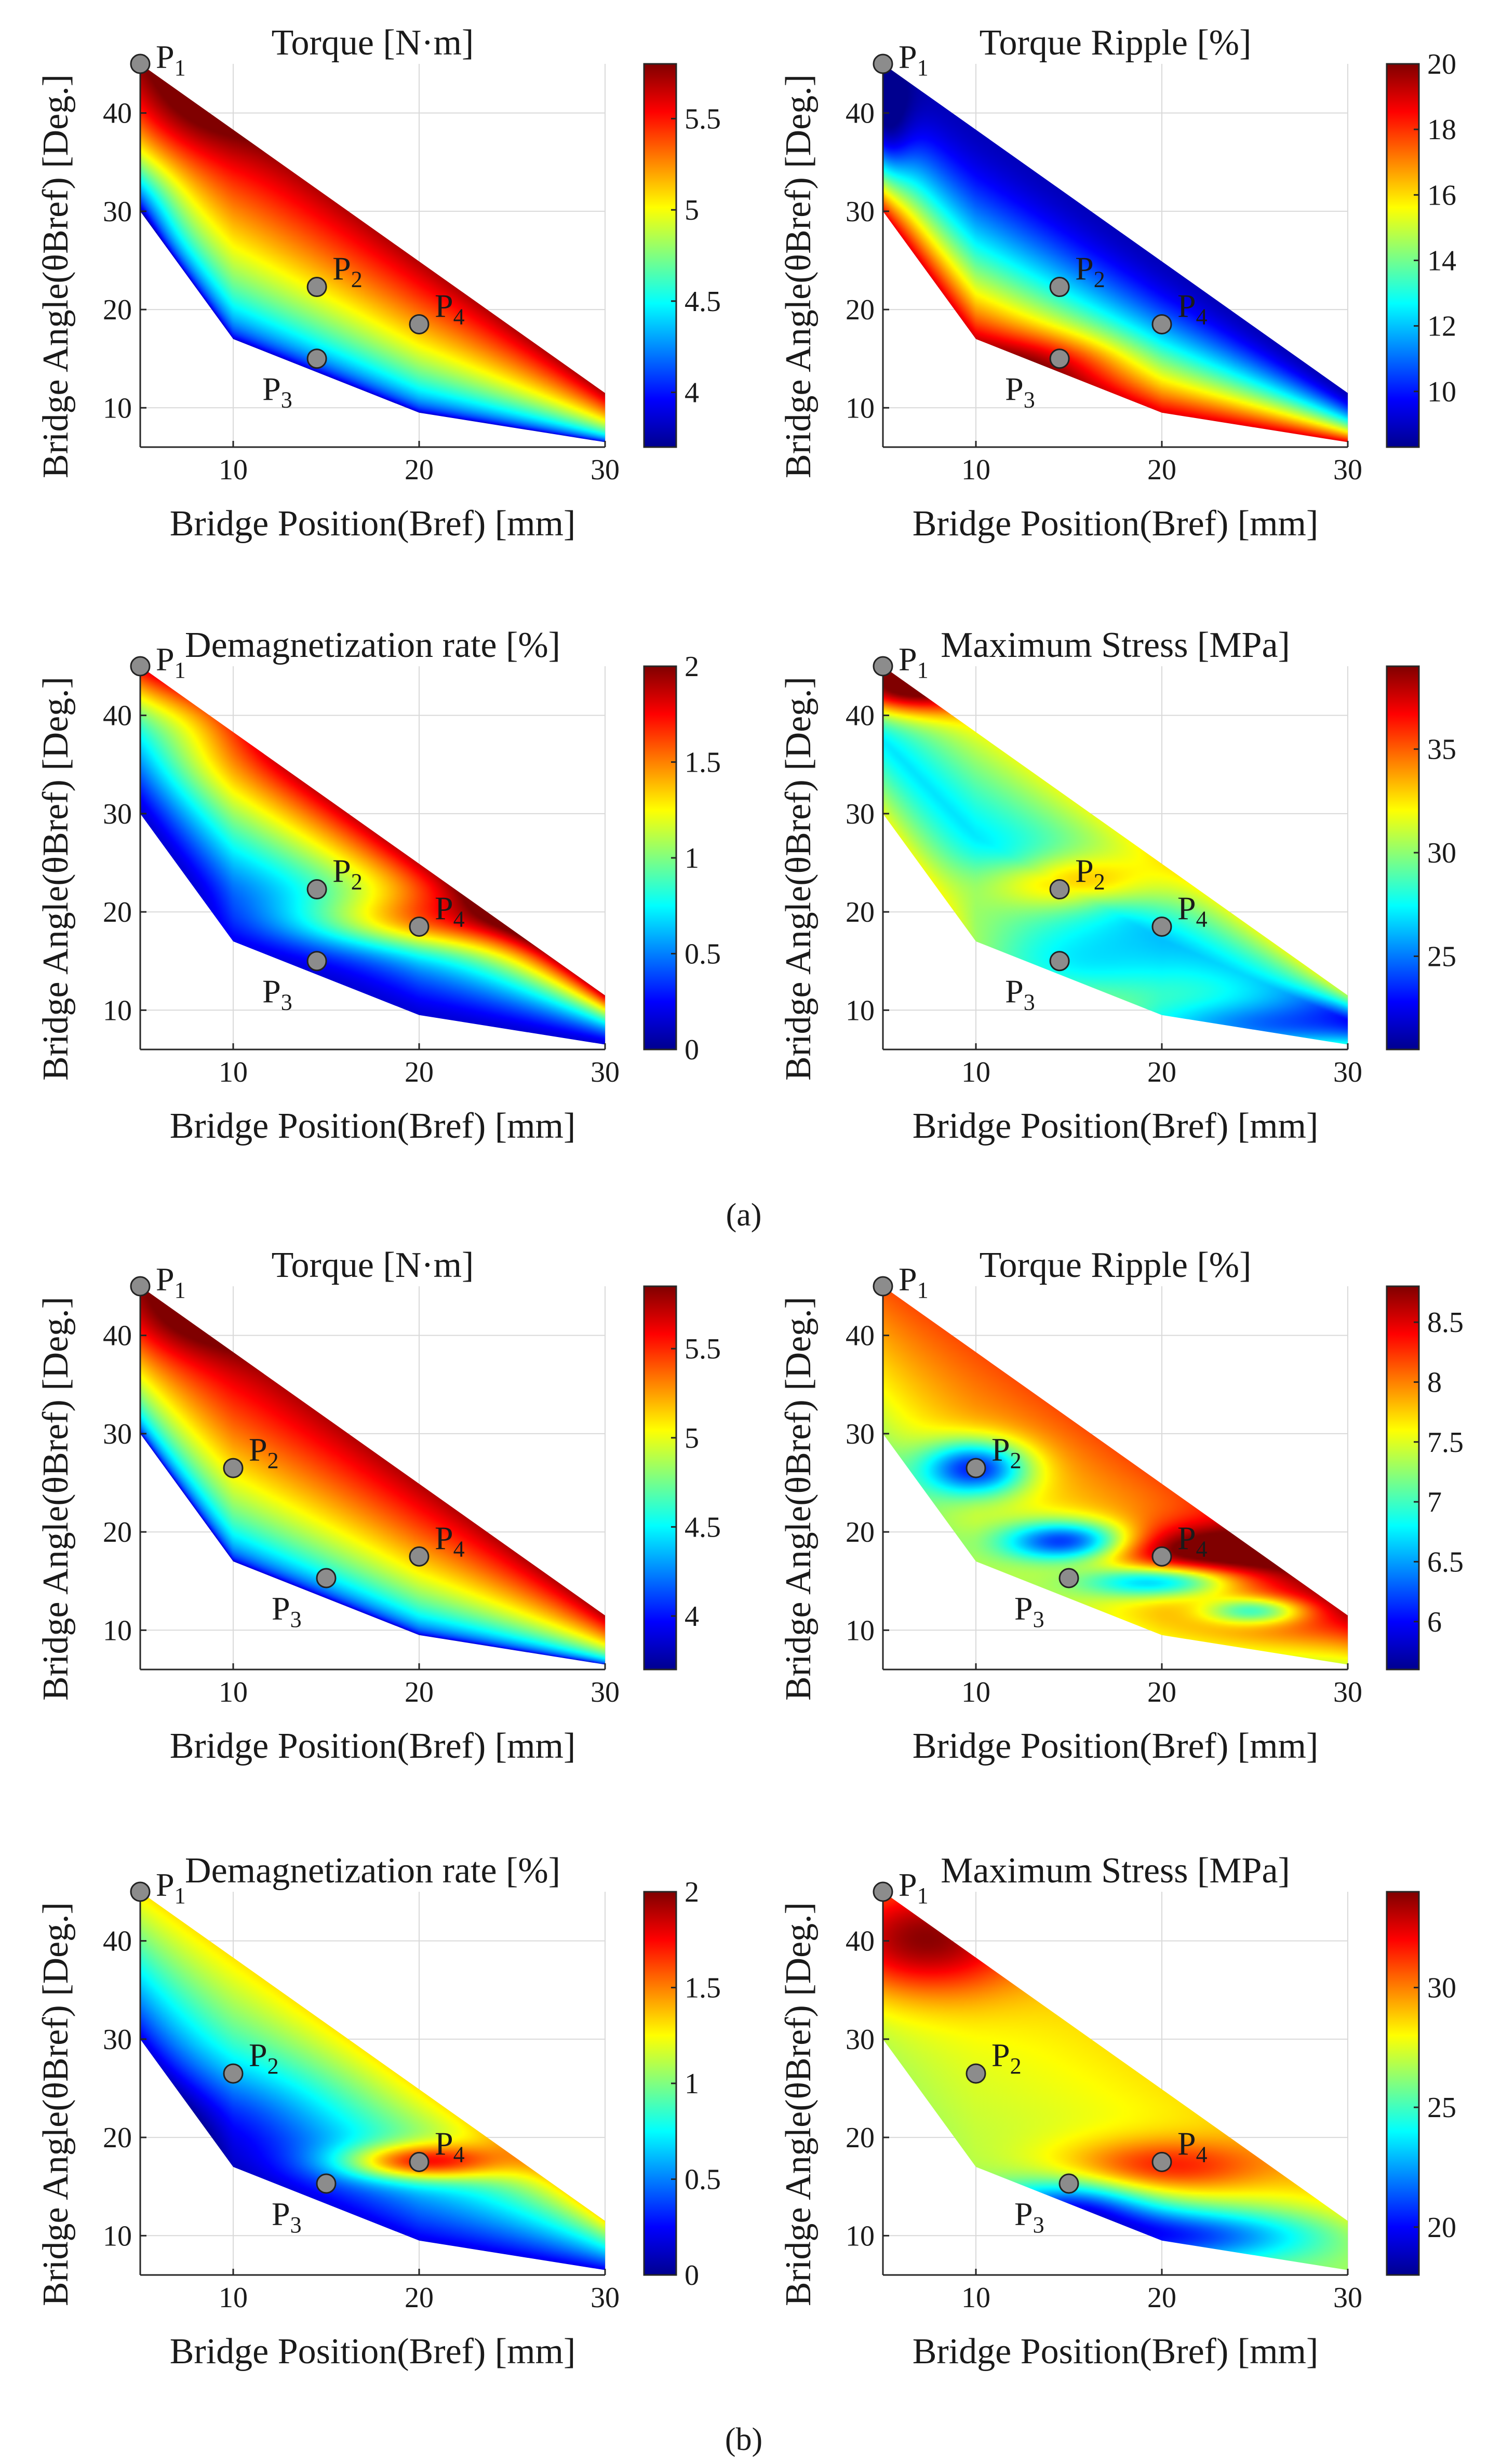 The width and height of the screenshot is (1488, 2464). I want to click on colorbar-tick-label: 35, so click(1441, 750).